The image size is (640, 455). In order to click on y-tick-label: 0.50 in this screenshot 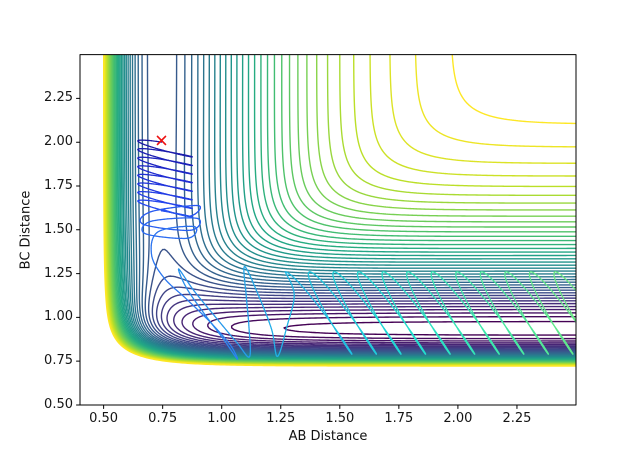, I will do `click(58, 404)`.